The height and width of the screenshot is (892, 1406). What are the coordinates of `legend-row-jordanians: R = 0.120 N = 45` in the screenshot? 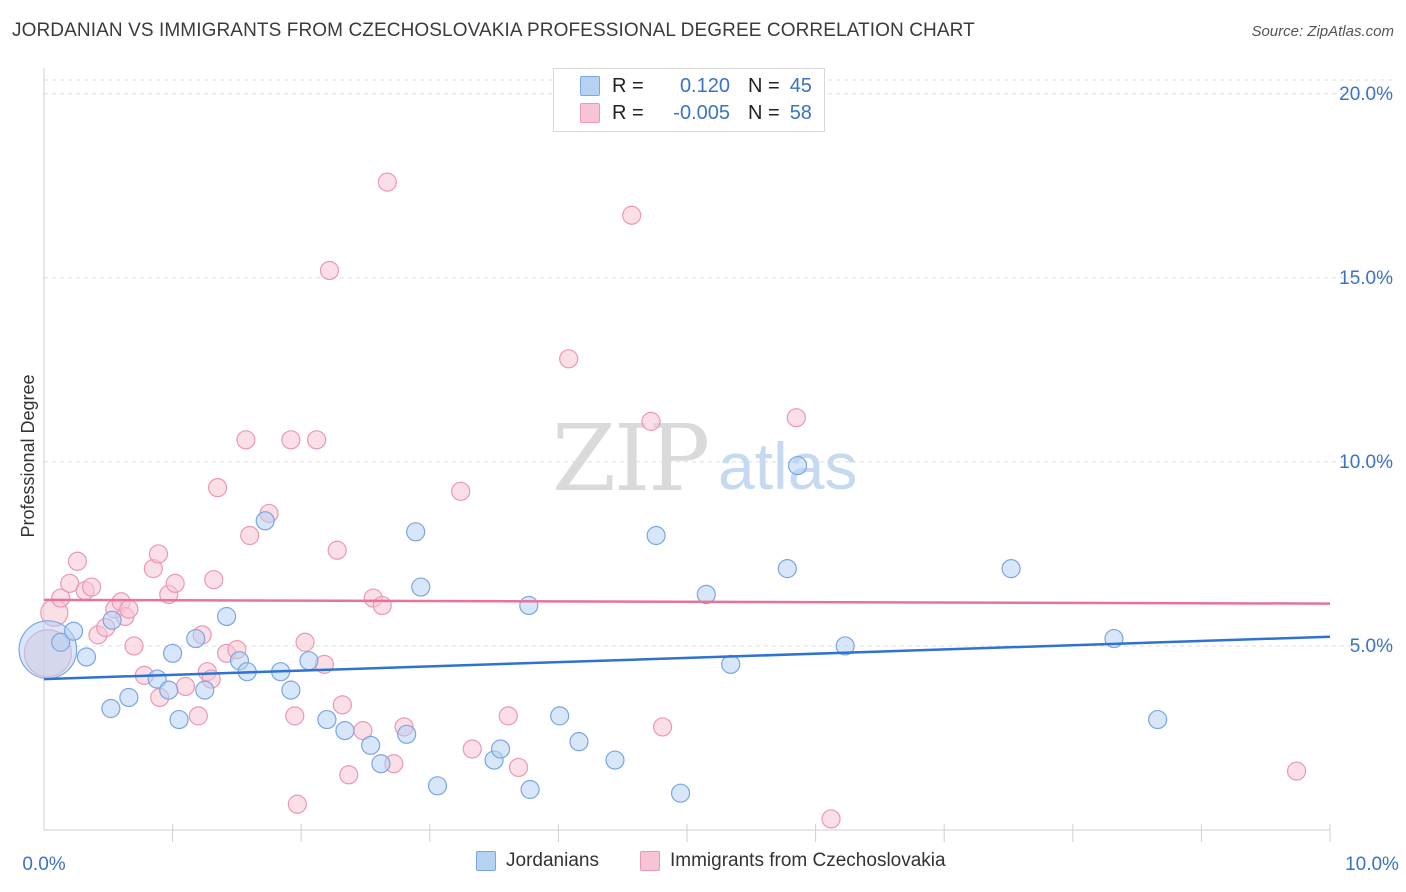 It's located at (683, 86).